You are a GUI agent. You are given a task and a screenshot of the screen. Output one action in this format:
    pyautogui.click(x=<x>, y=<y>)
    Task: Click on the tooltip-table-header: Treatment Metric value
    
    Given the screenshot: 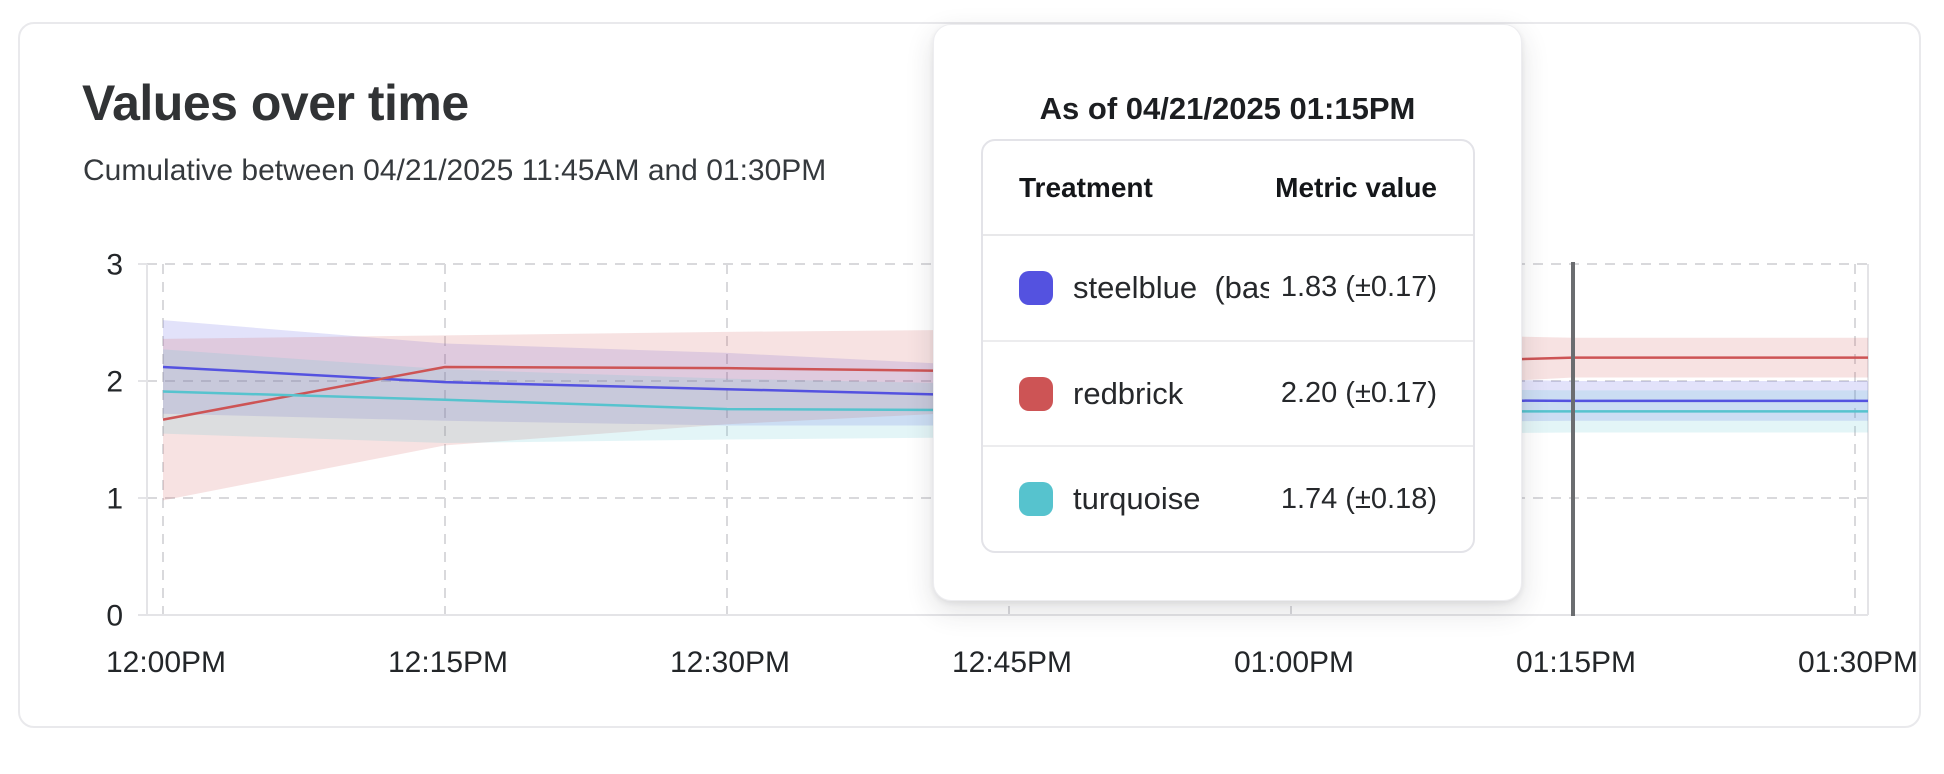 What is the action you would take?
    pyautogui.click(x=1228, y=188)
    